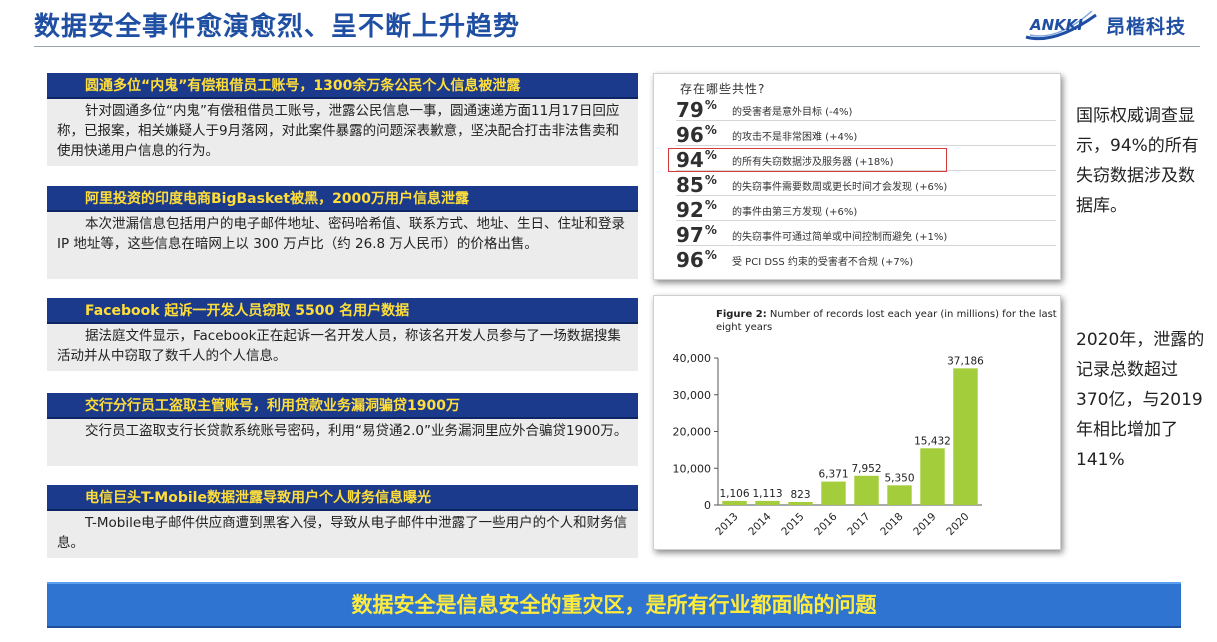 The image size is (1217, 642). Describe the element at coordinates (692, 395) in the screenshot. I see `y-tick-label: 30,000` at that location.